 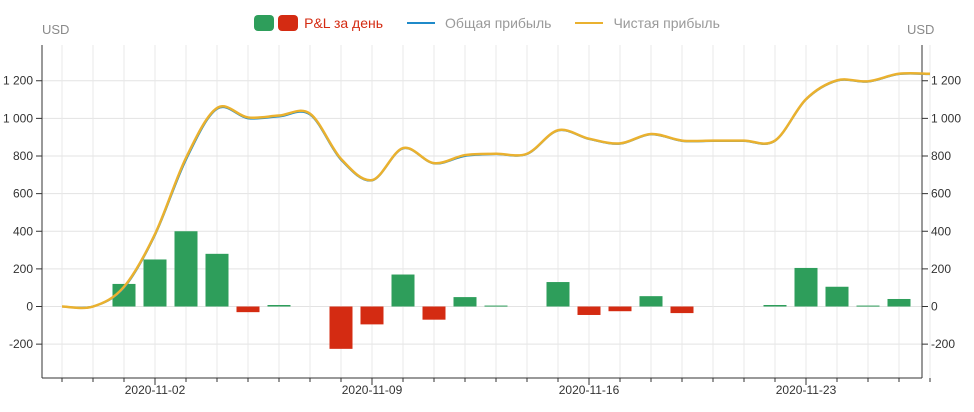 What do you see at coordinates (421, 23) in the screenshot?
I see `legend-swatch-total-profit` at bounding box center [421, 23].